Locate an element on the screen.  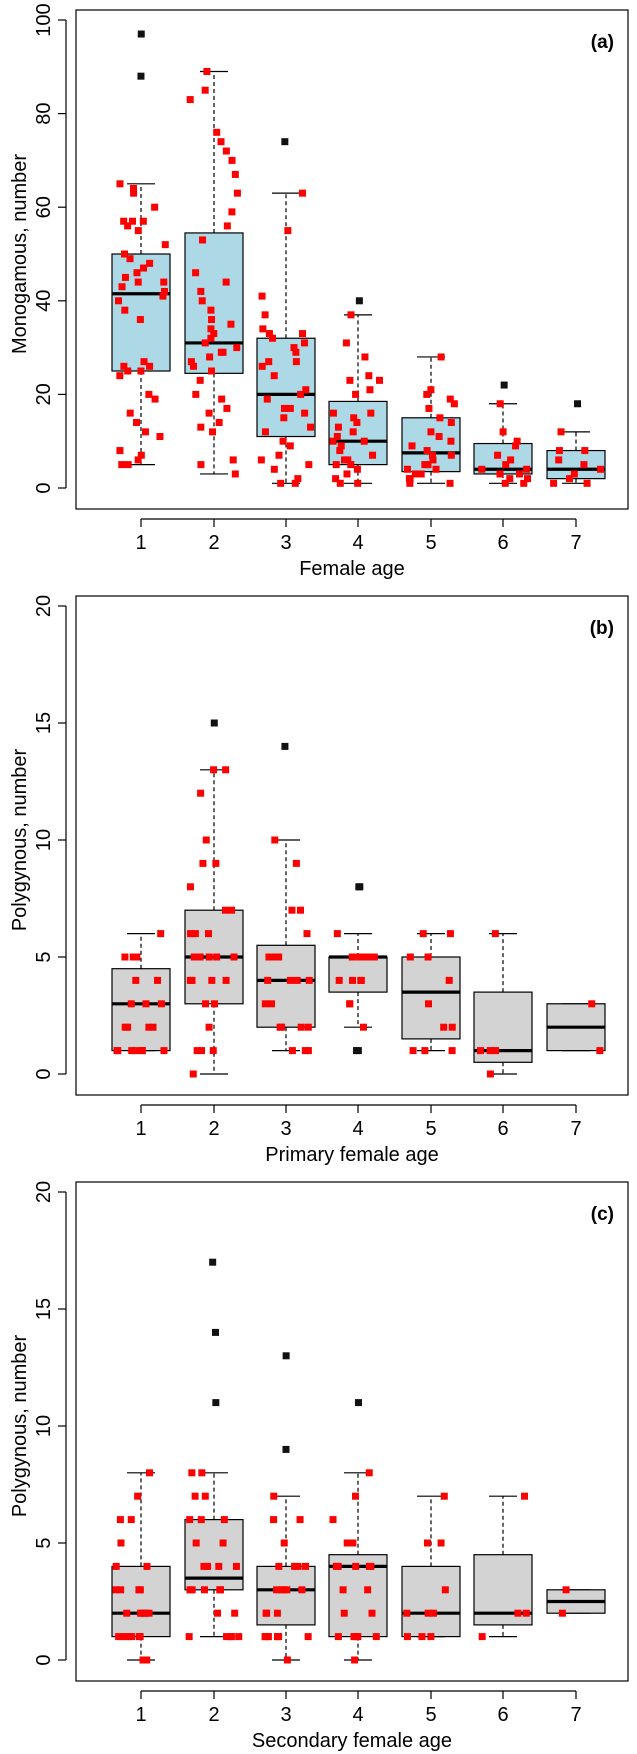
y-tick-label: 0 is located at coordinates (44, 487).